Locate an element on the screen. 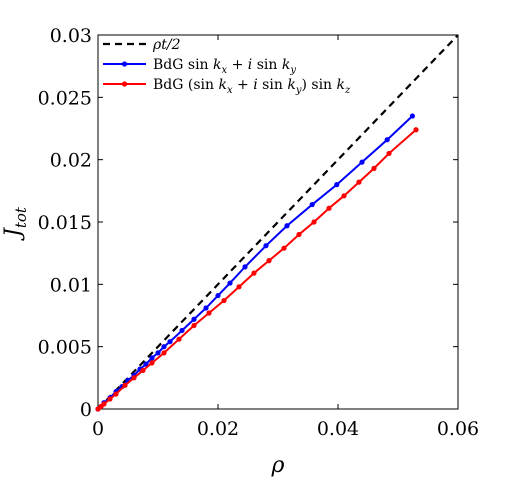 This screenshot has width=506, height=485. legend-label: BdG sin kx + i sin ky is located at coordinates (224, 66).